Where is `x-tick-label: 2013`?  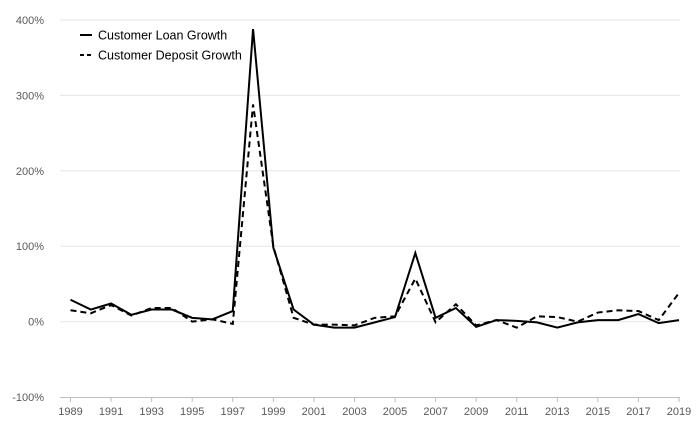 x-tick-label: 2013 is located at coordinates (557, 412).